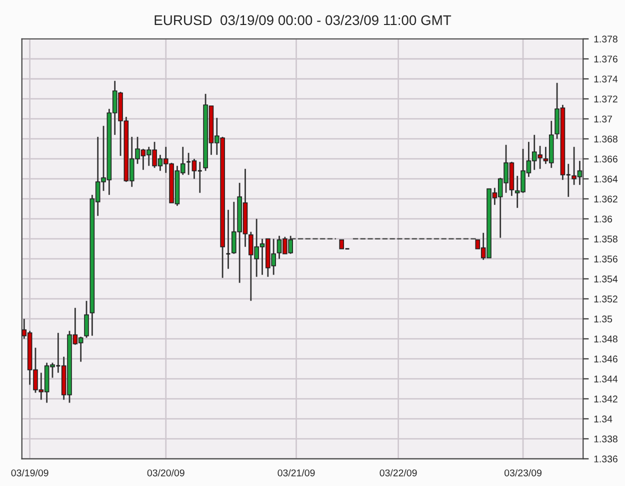 The image size is (625, 486). Describe the element at coordinates (606, 159) in the screenshot. I see `y-tick-label: 1.366` at that location.